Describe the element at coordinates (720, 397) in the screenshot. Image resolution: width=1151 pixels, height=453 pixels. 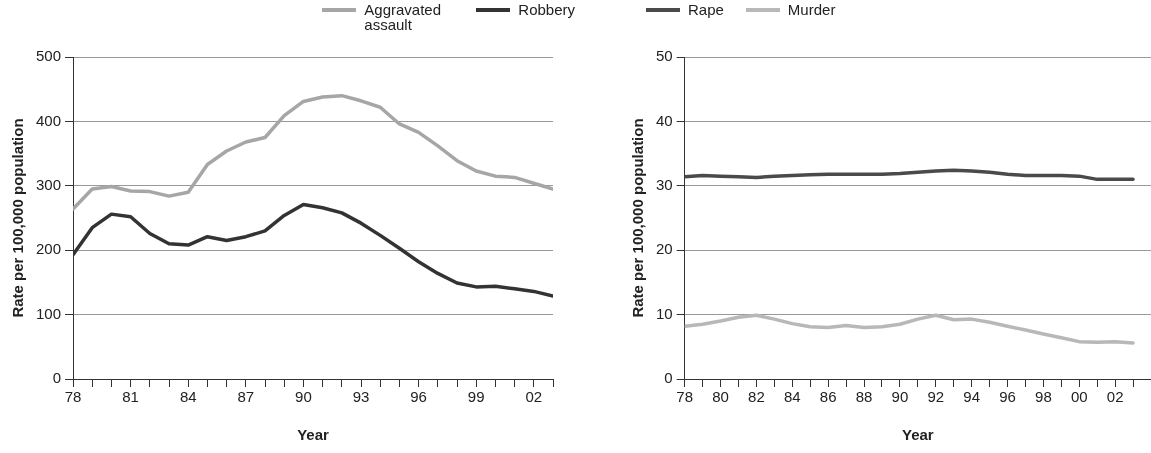
I see `x-tick-label: 80` at that location.